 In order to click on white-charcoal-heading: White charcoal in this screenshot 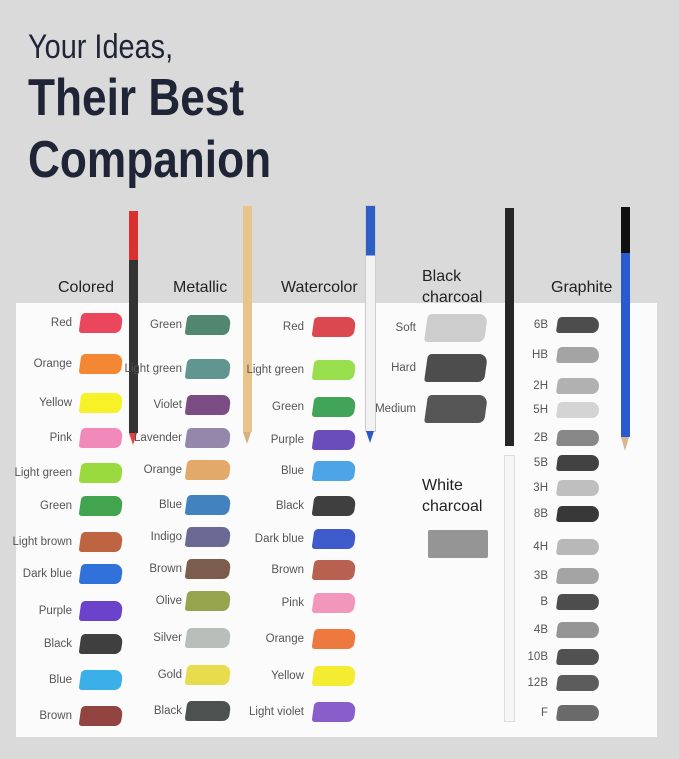, I will do `click(452, 496)`.